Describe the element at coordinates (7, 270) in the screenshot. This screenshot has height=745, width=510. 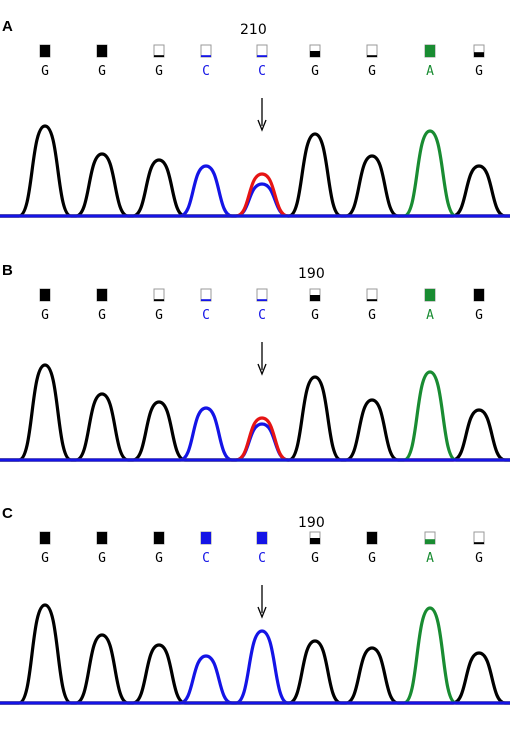
I see `panel-label: B` at that location.